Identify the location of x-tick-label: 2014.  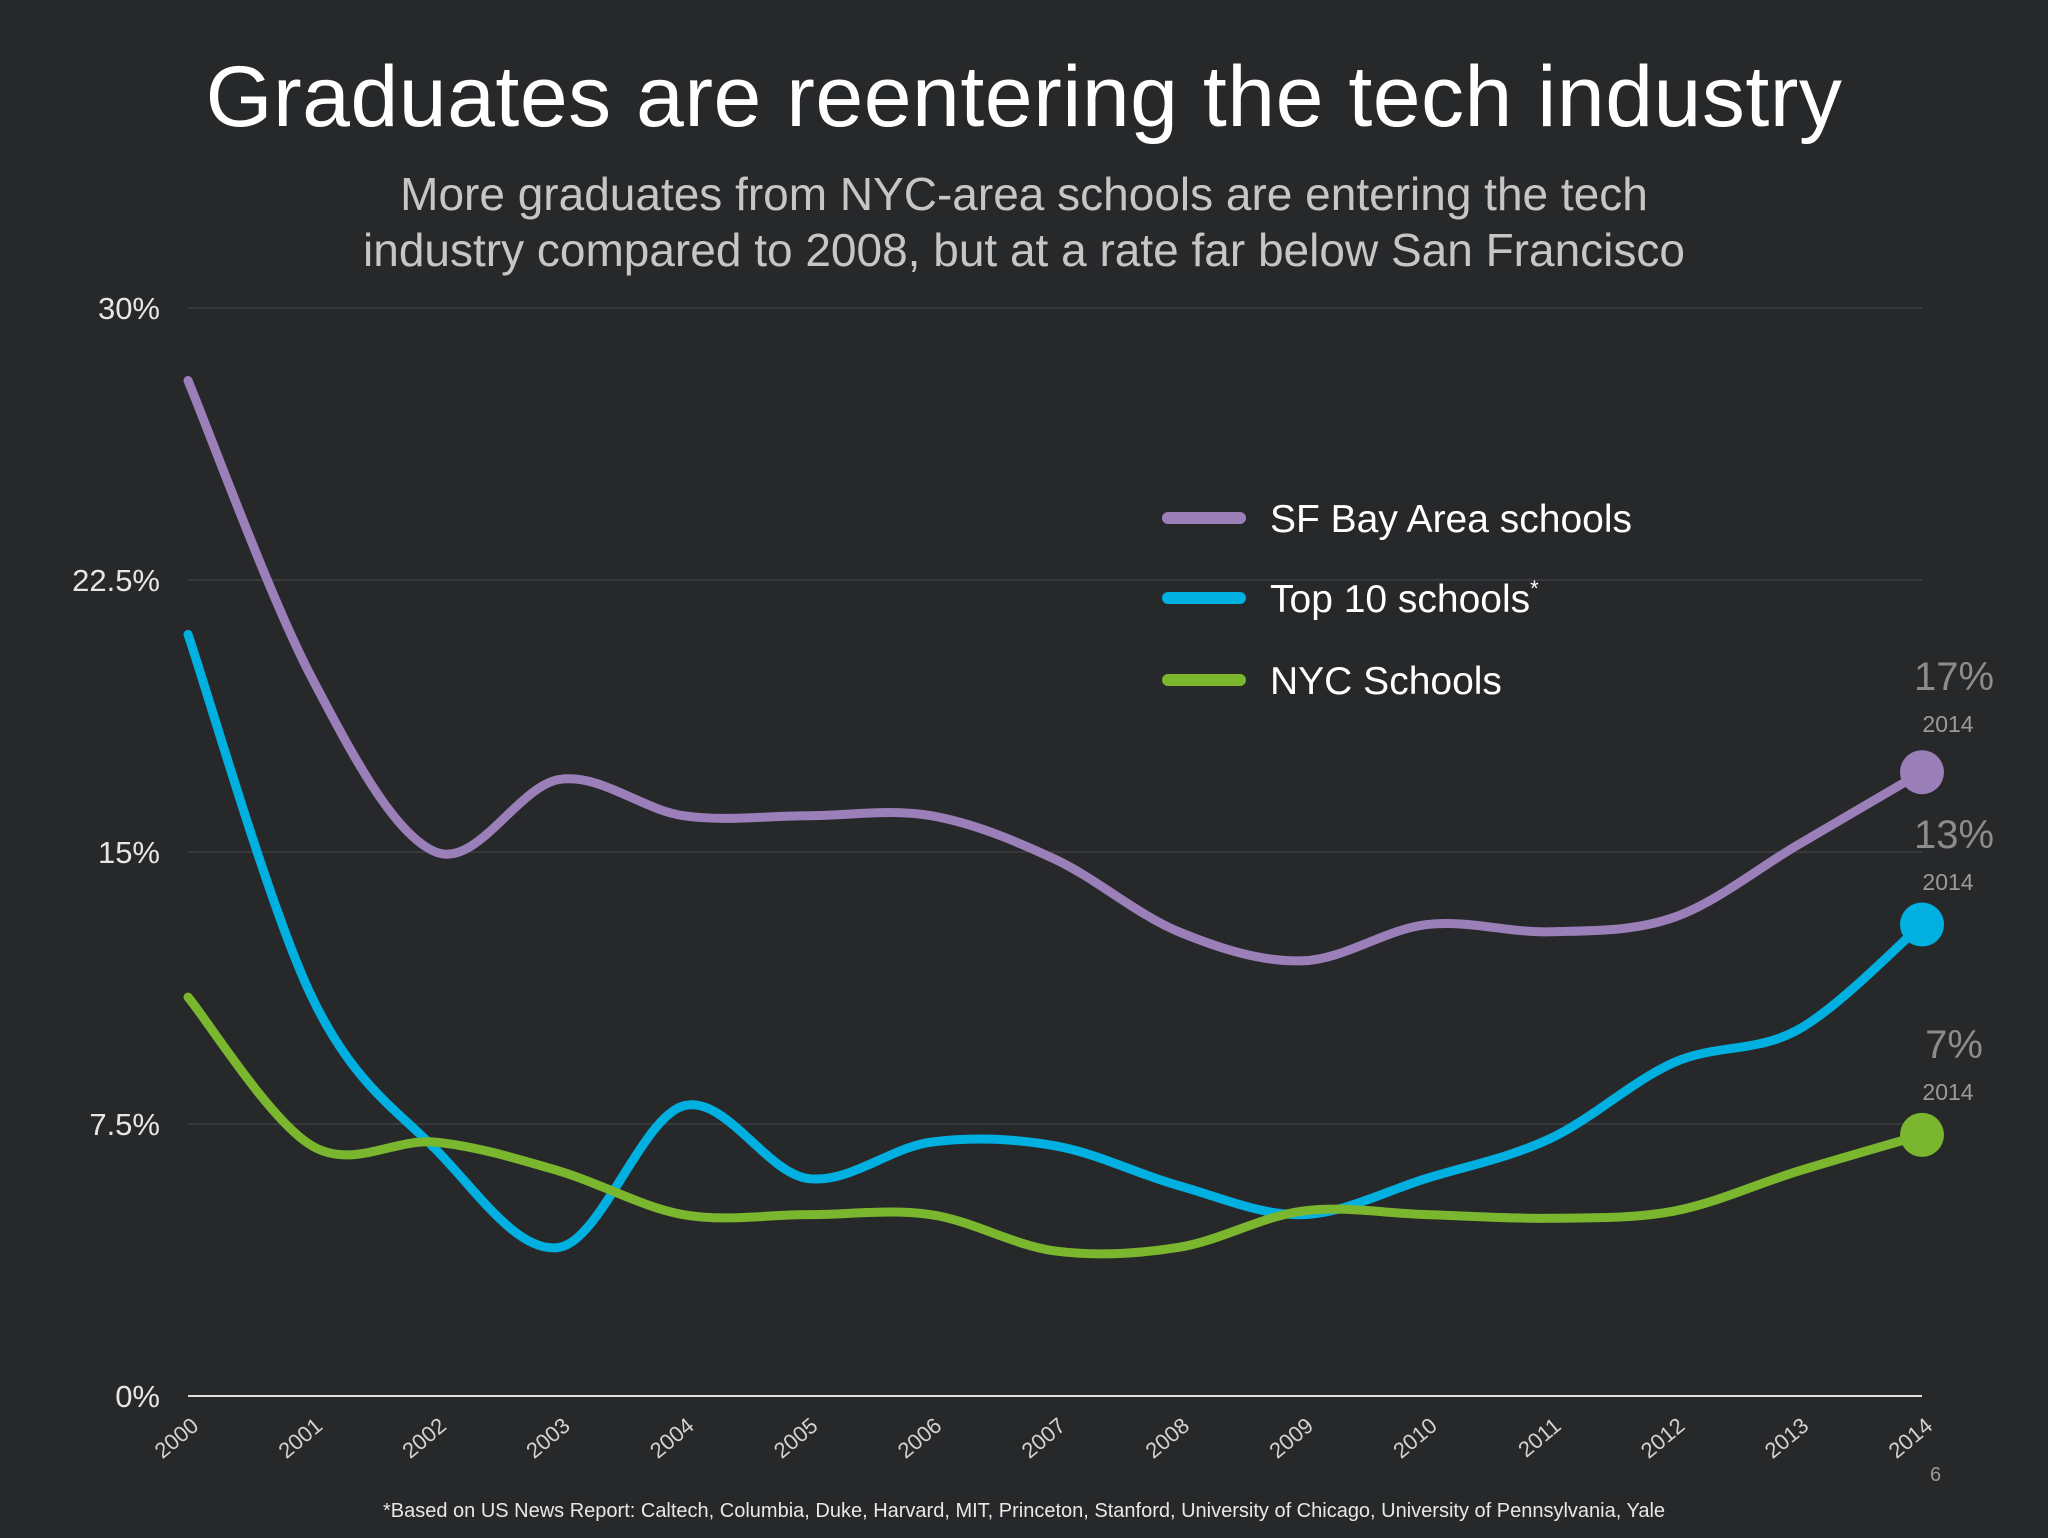
(1911, 1438).